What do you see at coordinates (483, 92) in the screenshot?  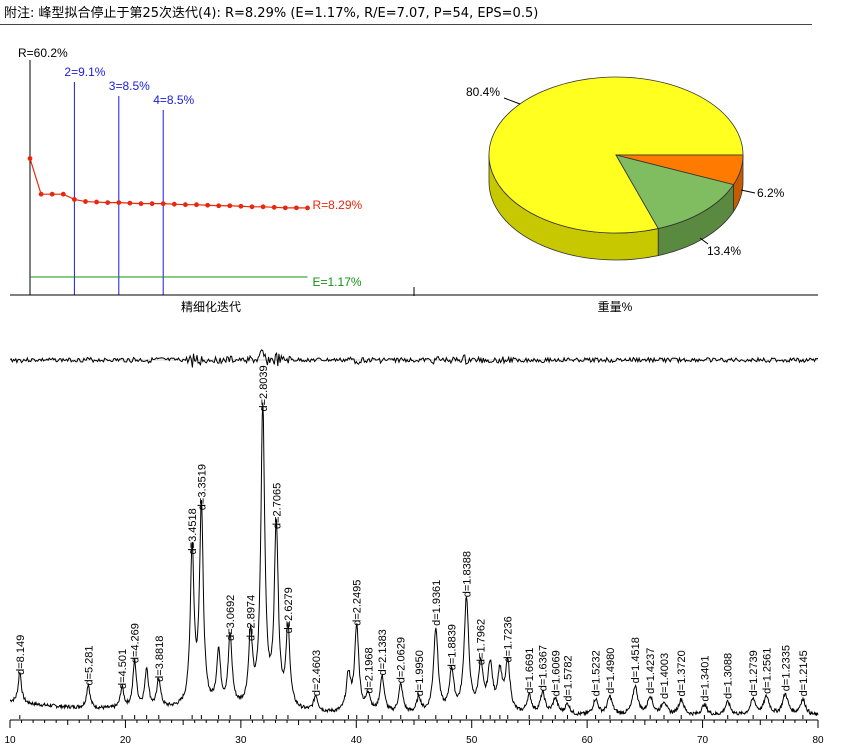 I see `pie-label-yellow: 80.4%` at bounding box center [483, 92].